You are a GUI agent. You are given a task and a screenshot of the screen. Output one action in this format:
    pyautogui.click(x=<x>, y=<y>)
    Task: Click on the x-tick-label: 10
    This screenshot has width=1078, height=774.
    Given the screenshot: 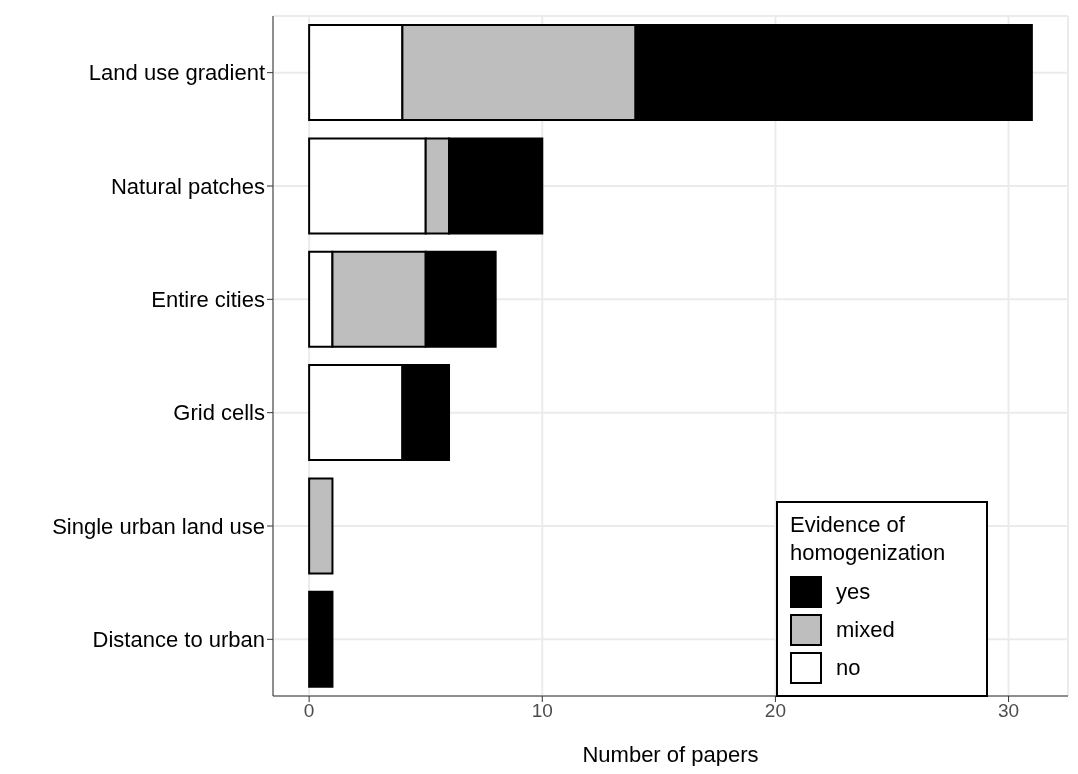 What is the action you would take?
    pyautogui.click(x=542, y=711)
    